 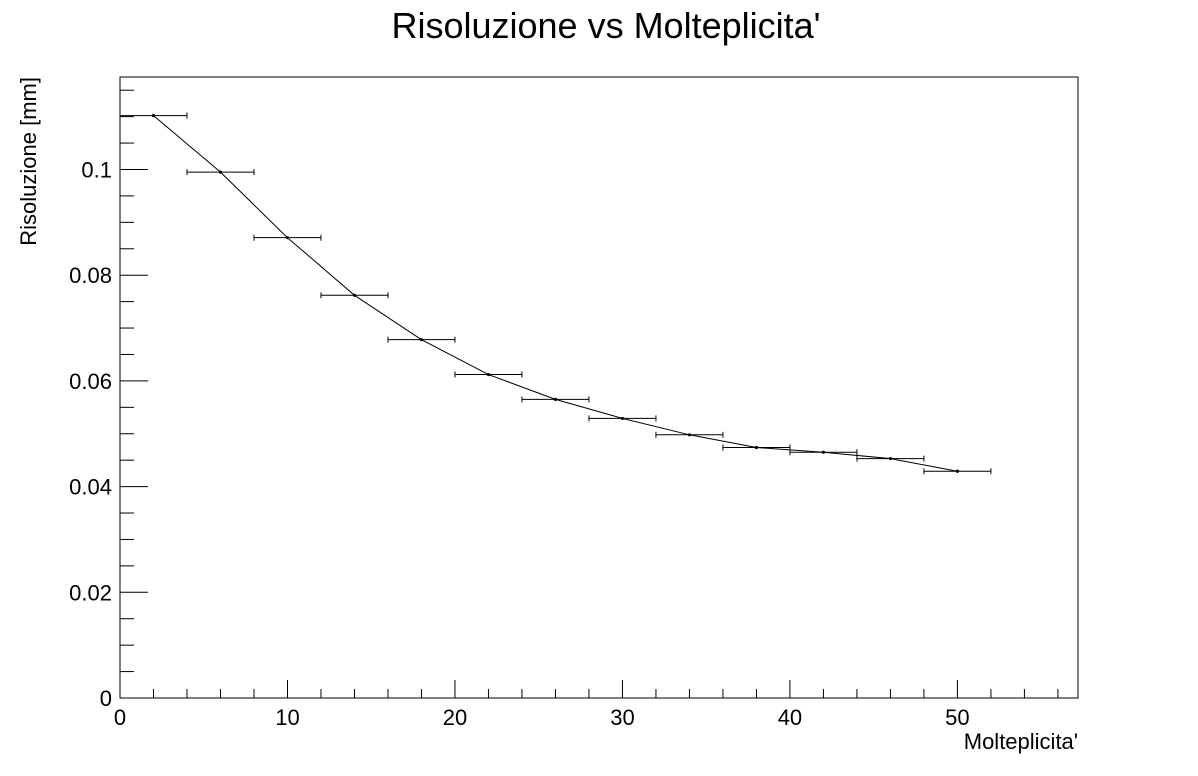 What do you see at coordinates (106, 698) in the screenshot?
I see `y-tick-label: 0` at bounding box center [106, 698].